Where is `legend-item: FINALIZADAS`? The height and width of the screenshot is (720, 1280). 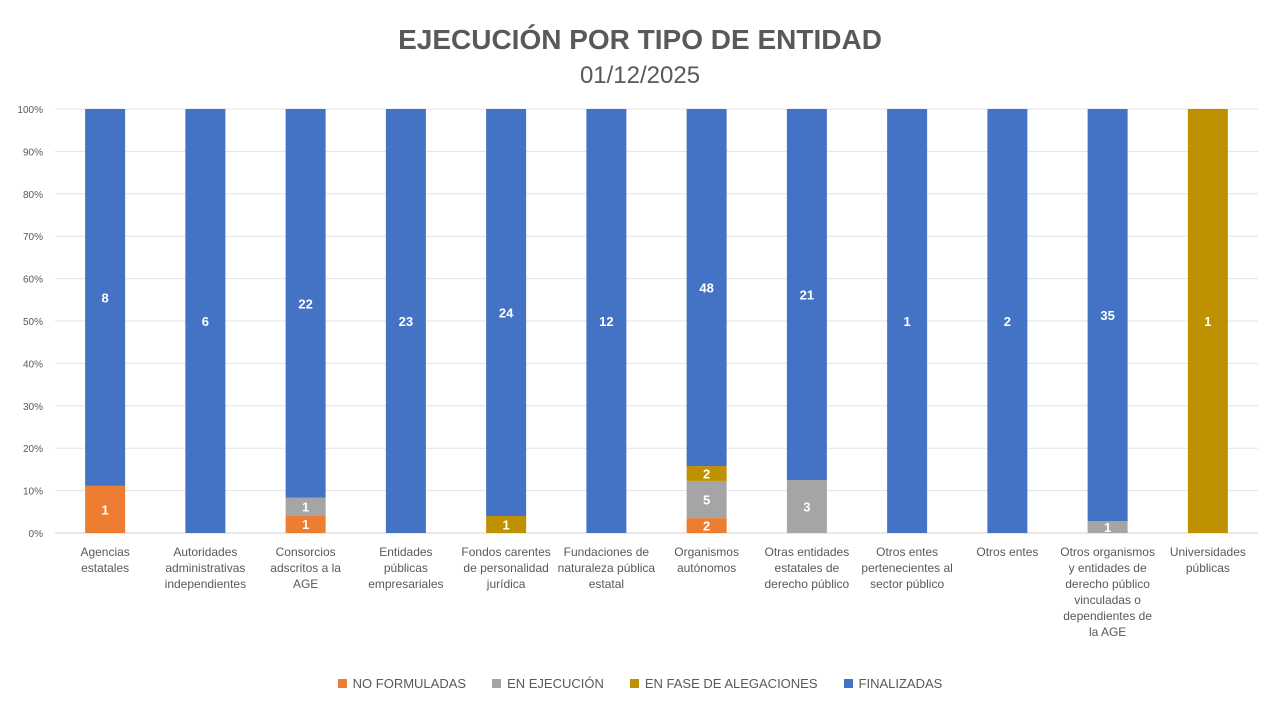
legend-item: FINALIZADAS is located at coordinates (893, 683).